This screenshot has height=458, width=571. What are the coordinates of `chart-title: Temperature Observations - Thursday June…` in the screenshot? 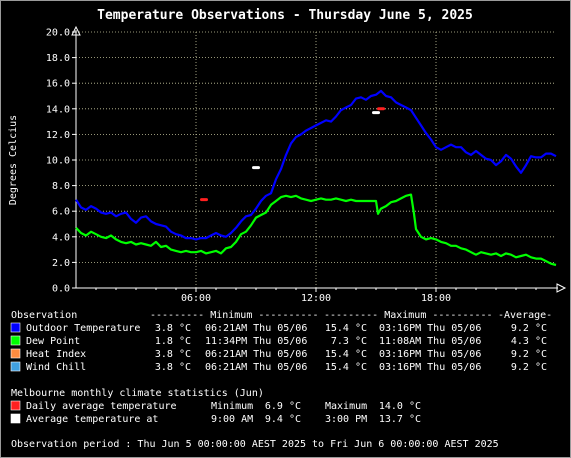 It's located at (285, 15).